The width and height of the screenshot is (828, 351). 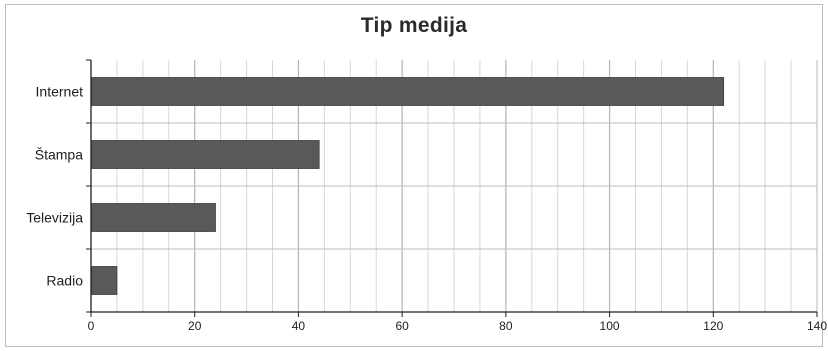 What do you see at coordinates (153, 217) in the screenshot?
I see `bar-televizija` at bounding box center [153, 217].